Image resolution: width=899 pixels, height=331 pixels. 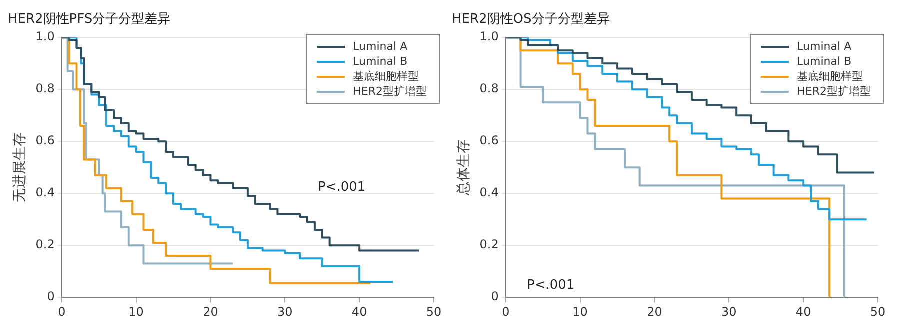 What do you see at coordinates (464, 168) in the screenshot?
I see `y-axis-title: 总体生存` at bounding box center [464, 168].